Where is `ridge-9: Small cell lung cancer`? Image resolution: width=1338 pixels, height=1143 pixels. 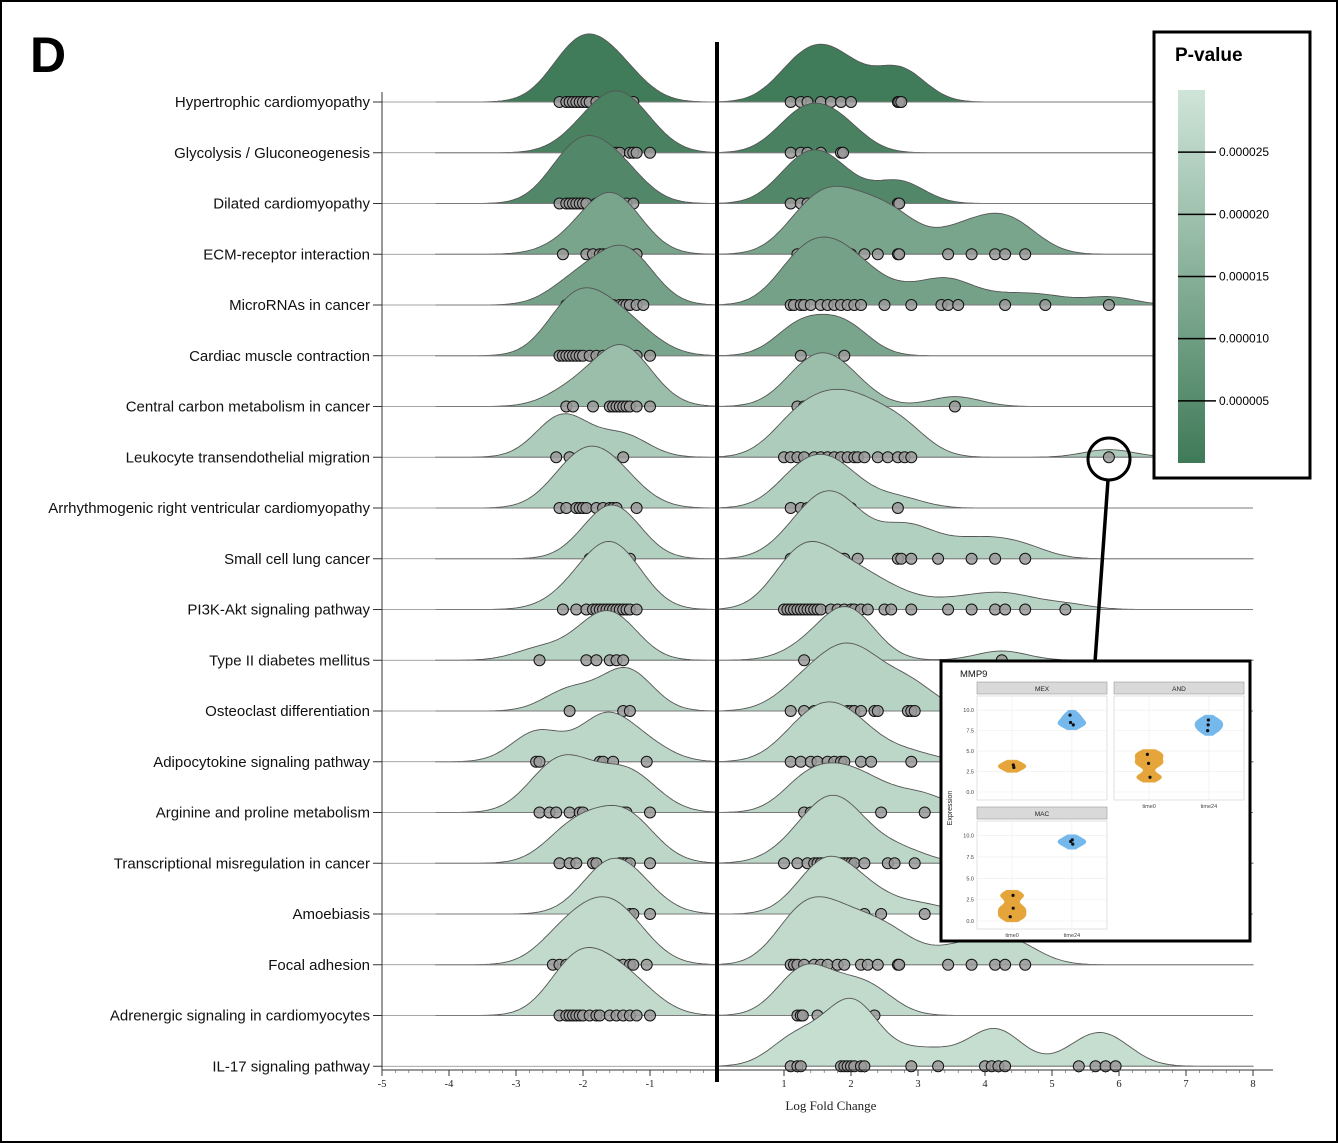
ridge-9: Small cell lung cancer is located at coordinates (738, 529).